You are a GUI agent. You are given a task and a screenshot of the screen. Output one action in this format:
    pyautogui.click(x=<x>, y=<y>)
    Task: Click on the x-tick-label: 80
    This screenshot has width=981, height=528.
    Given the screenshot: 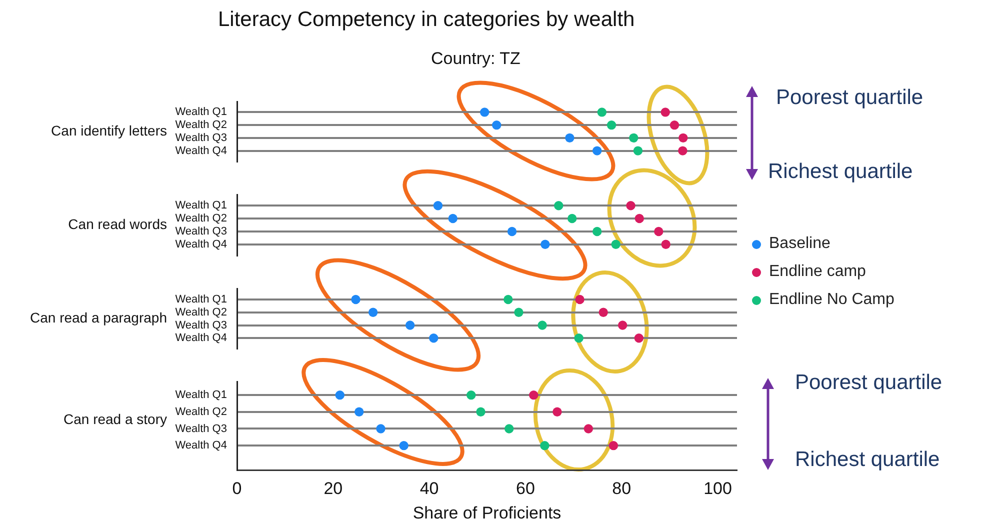 What is the action you would take?
    pyautogui.click(x=622, y=488)
    